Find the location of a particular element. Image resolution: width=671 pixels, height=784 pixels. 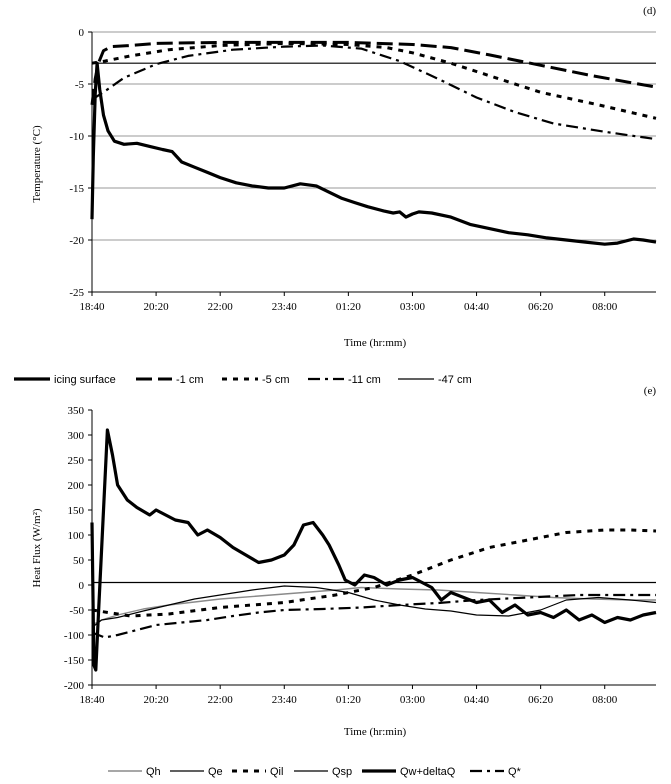

series-line-Qe is located at coordinates (374, 606).